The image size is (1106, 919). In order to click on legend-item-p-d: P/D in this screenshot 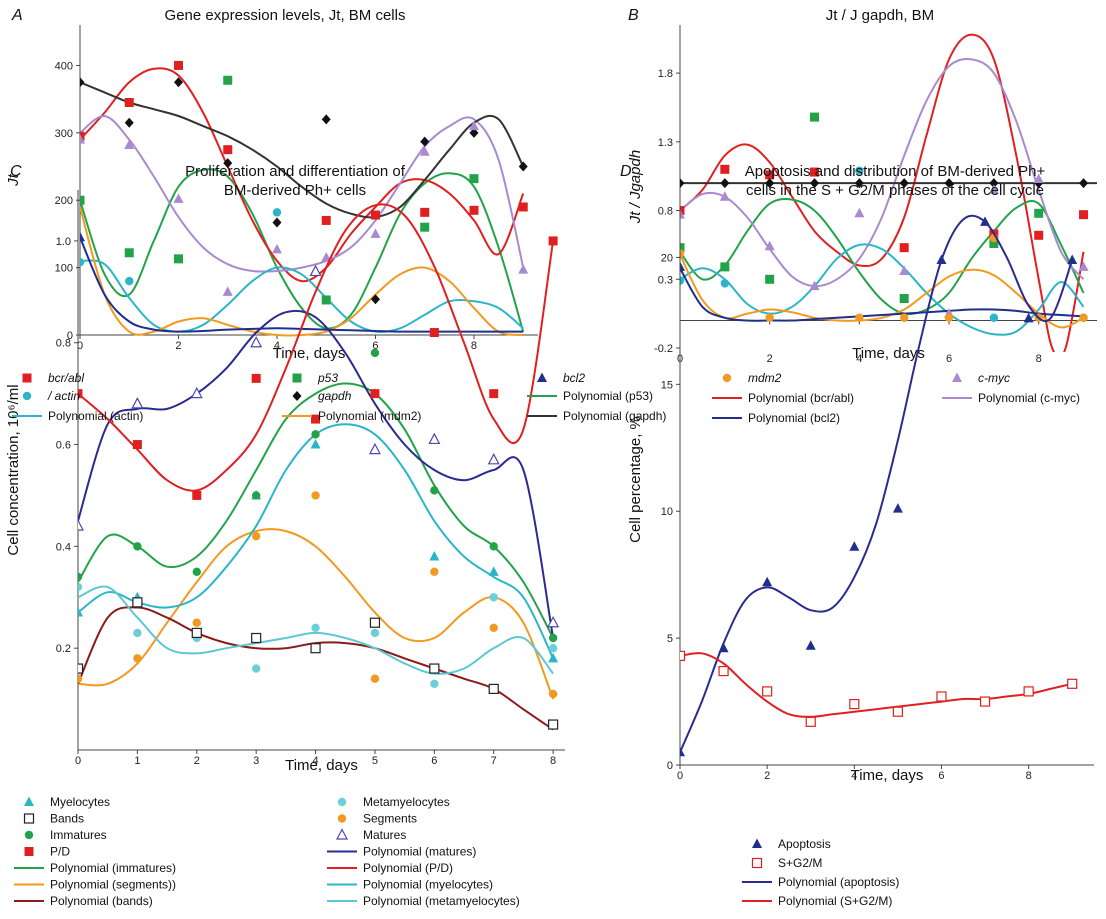, I will do `click(47, 852)`.